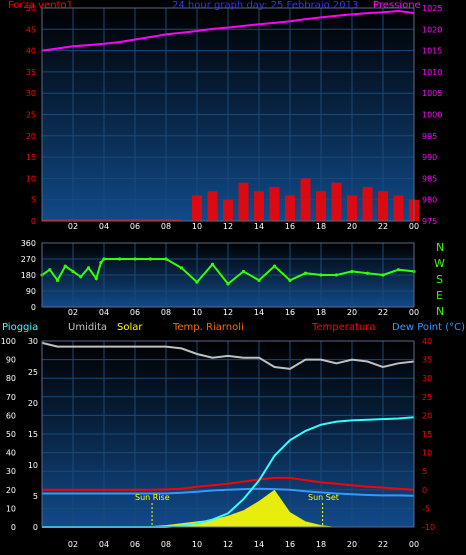  What do you see at coordinates (432, 51) in the screenshot?
I see `y-right-tick-label: 1015` at bounding box center [432, 51].